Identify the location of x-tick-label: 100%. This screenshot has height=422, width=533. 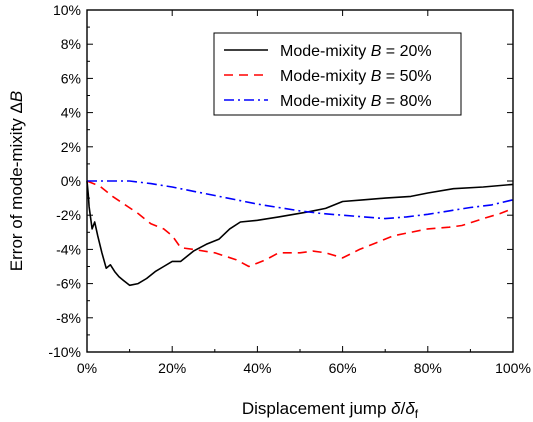
(513, 368).